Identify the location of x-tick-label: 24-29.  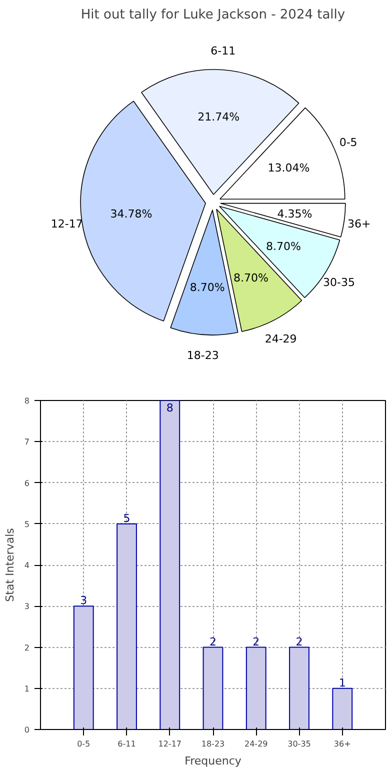
(256, 744).